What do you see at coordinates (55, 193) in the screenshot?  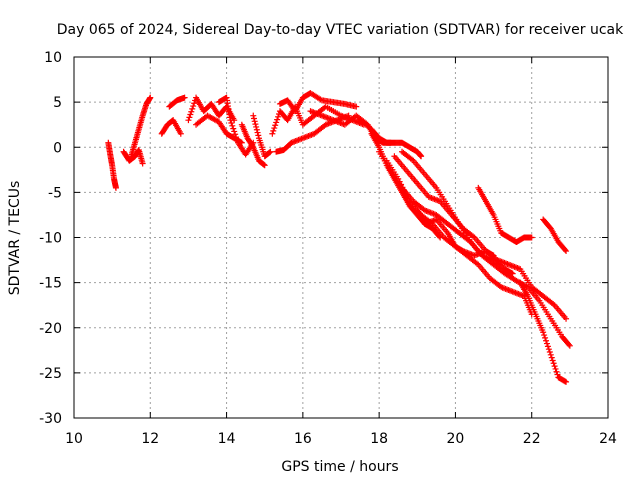 I see `y-tick-label: -5` at bounding box center [55, 193].